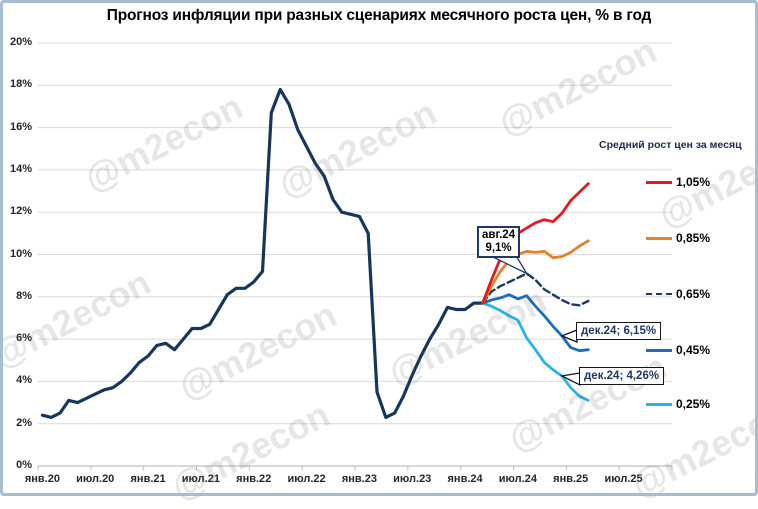 The image size is (758, 509). Describe the element at coordinates (359, 479) in the screenshot. I see `x-tick-label: янв.23` at that location.